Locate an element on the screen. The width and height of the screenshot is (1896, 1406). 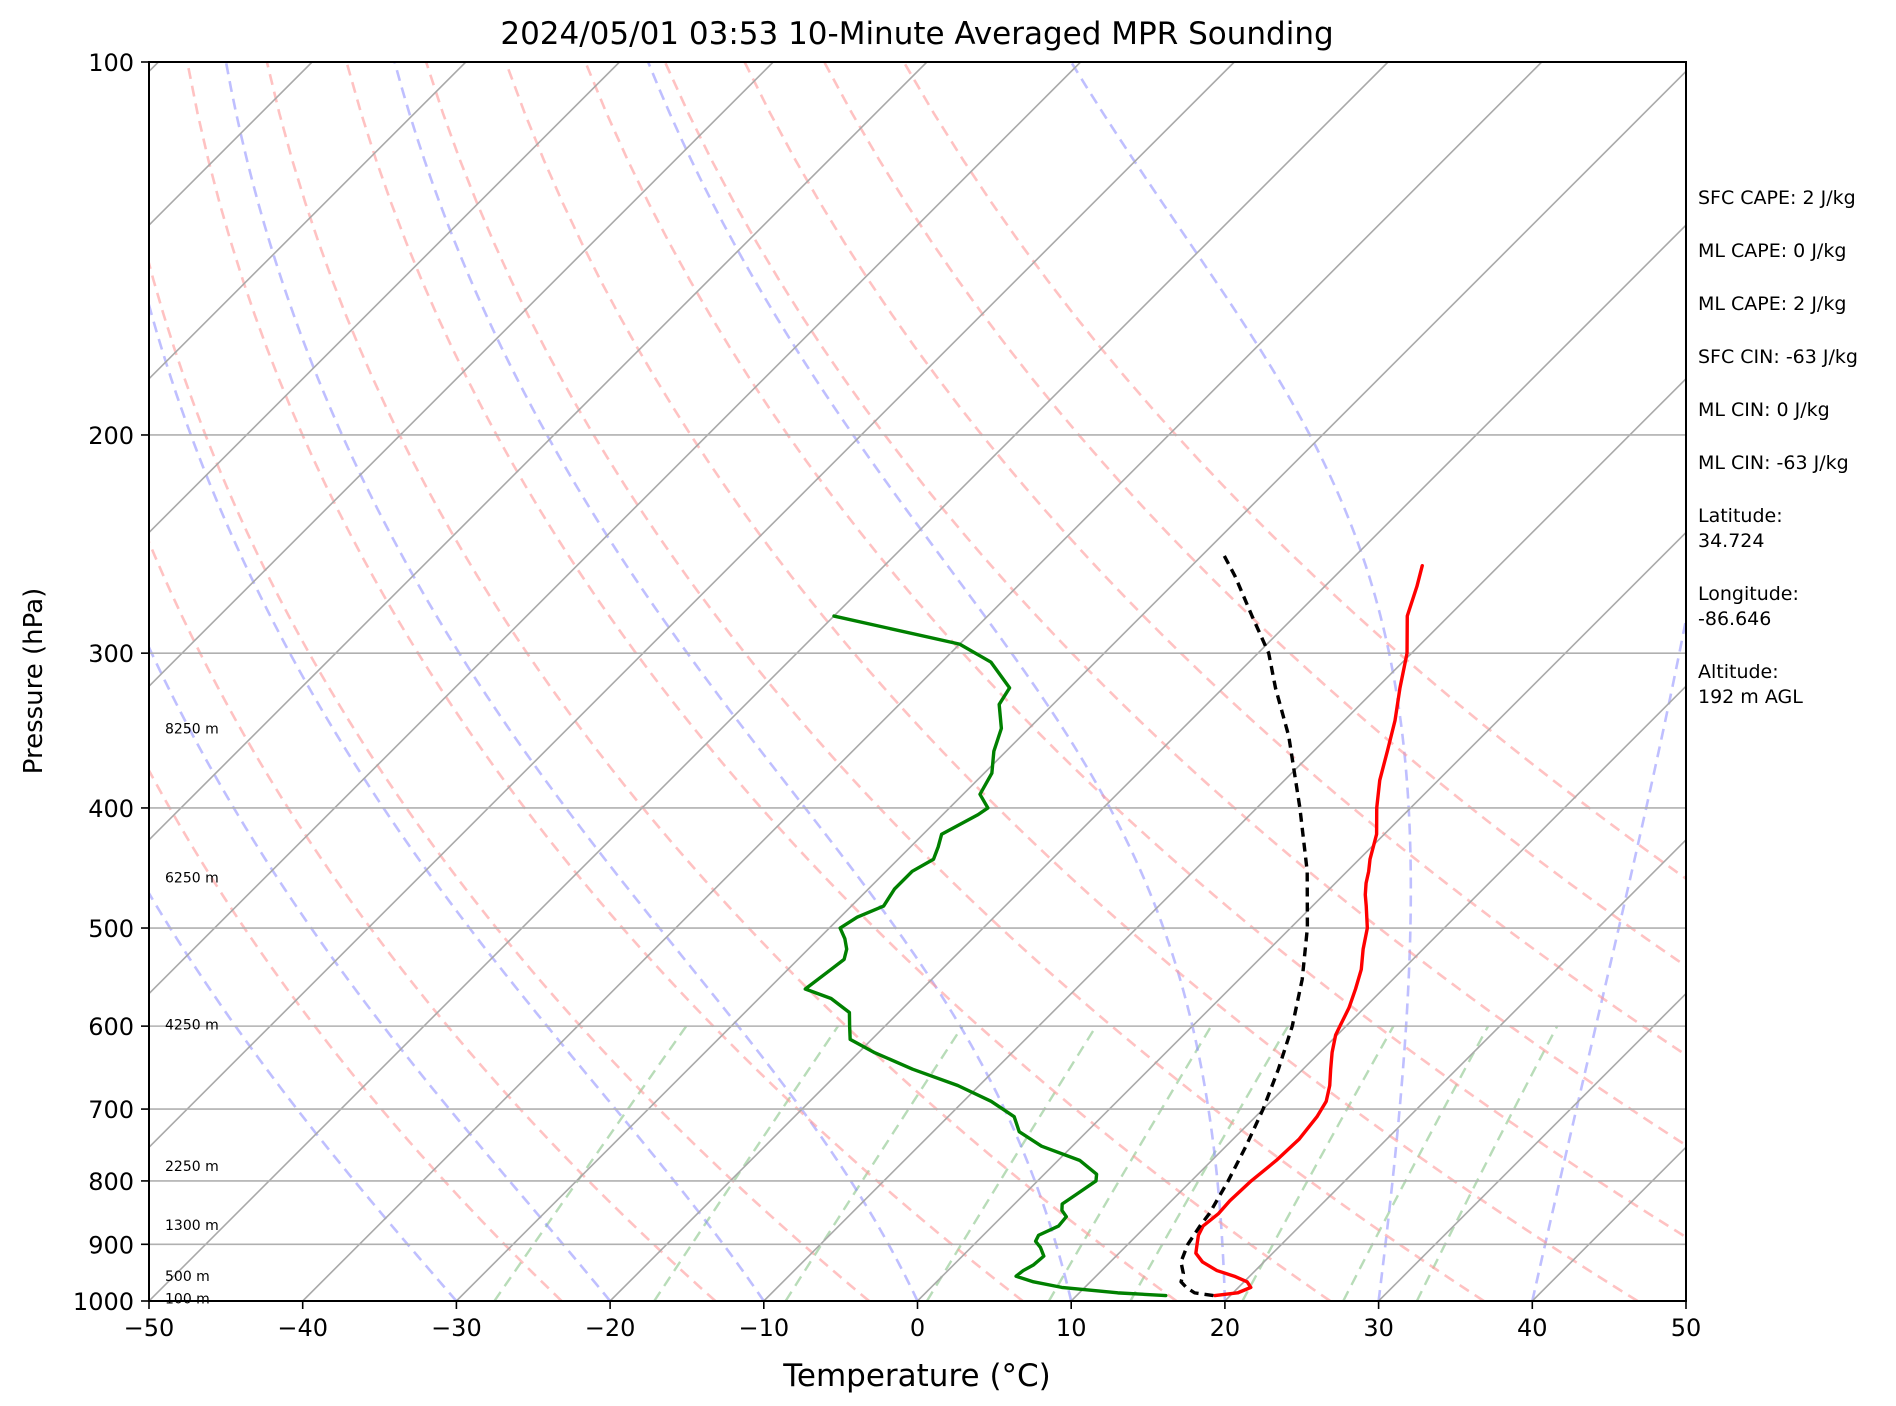
y-axis-label: Pressure (hPa) is located at coordinates (34, 681).